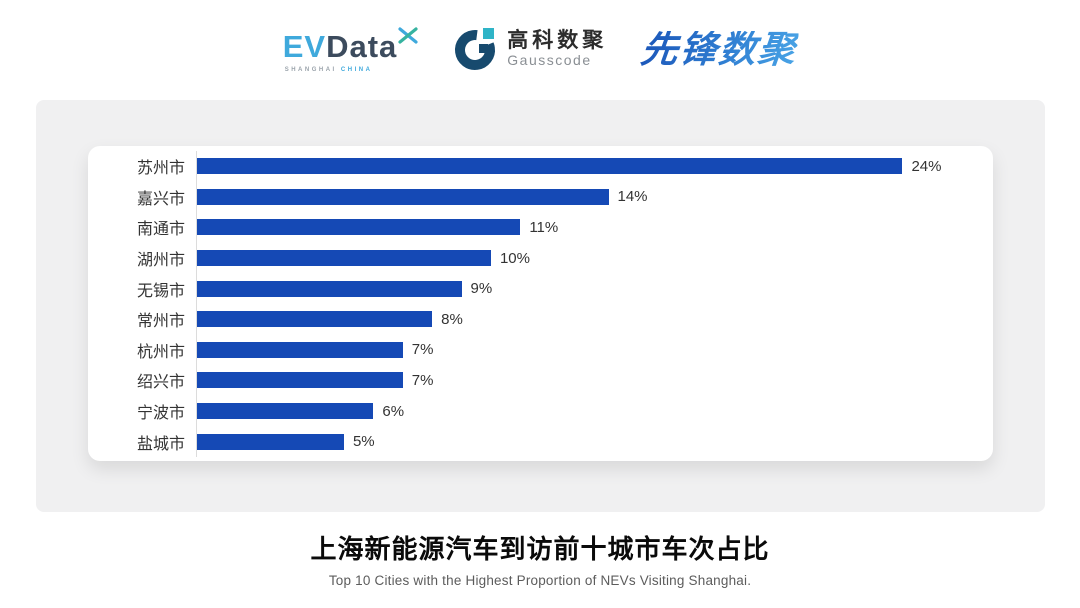 The width and height of the screenshot is (1080, 608). I want to click on evdata-subtext: SHANGHAI CHINA, so click(329, 70).